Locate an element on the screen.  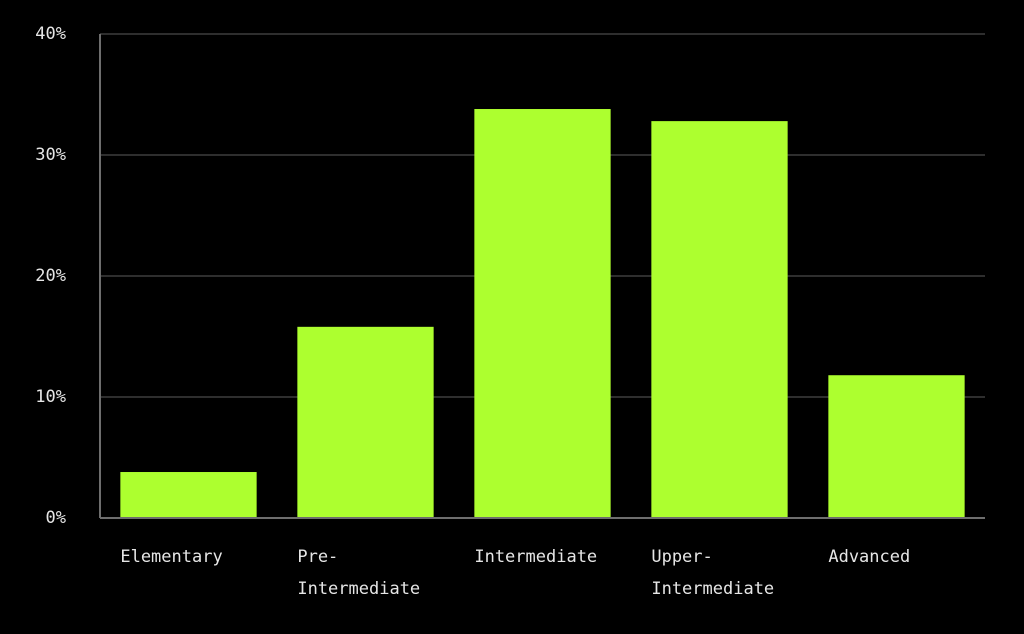
y-axis-tick-labels: 0% 10% 20% 30% 40% is located at coordinates (50, 276).